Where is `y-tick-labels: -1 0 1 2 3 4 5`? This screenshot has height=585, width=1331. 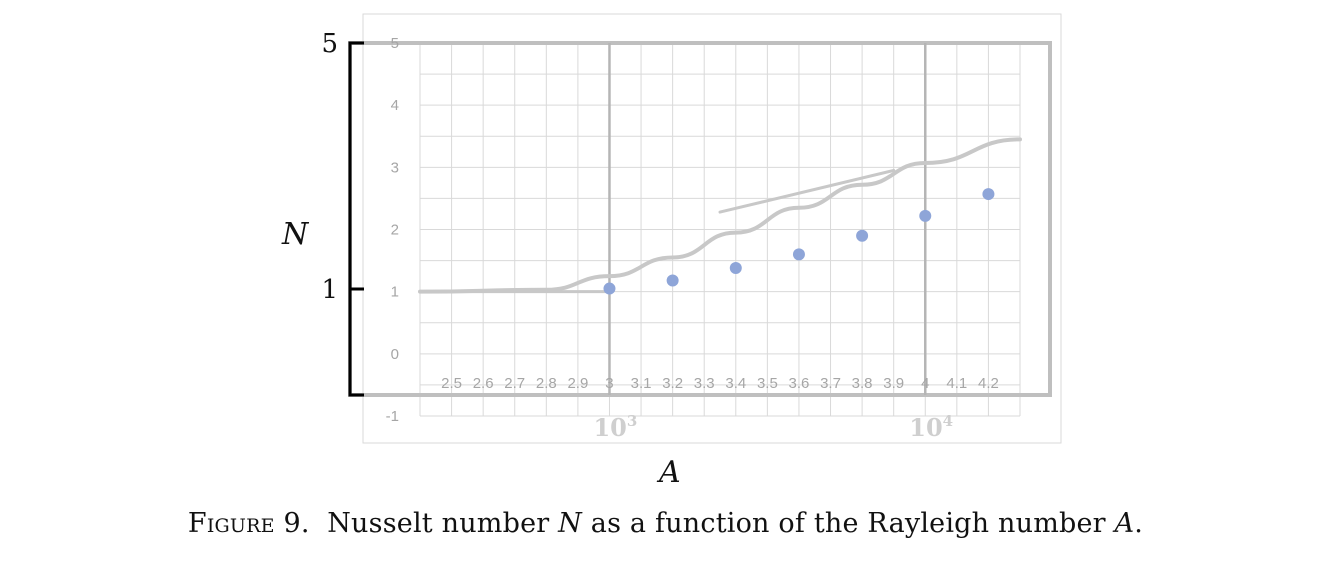 y-tick-labels: -1 0 1 2 3 4 5 is located at coordinates (392, 230).